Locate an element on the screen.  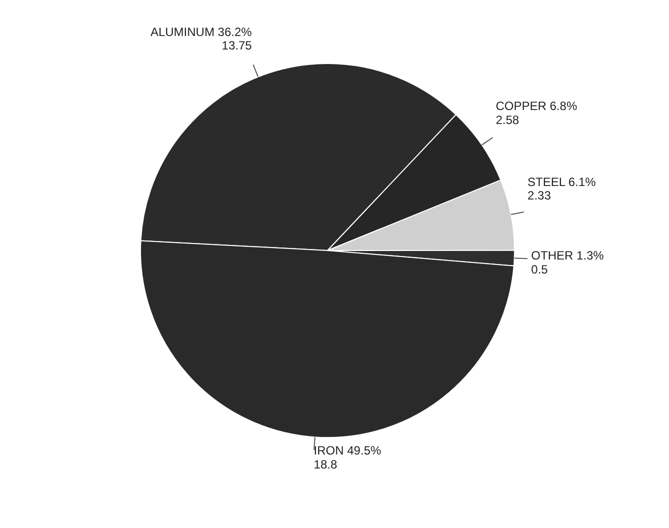
slice-label: ALUMINUM 36.2% is located at coordinates (201, 31).